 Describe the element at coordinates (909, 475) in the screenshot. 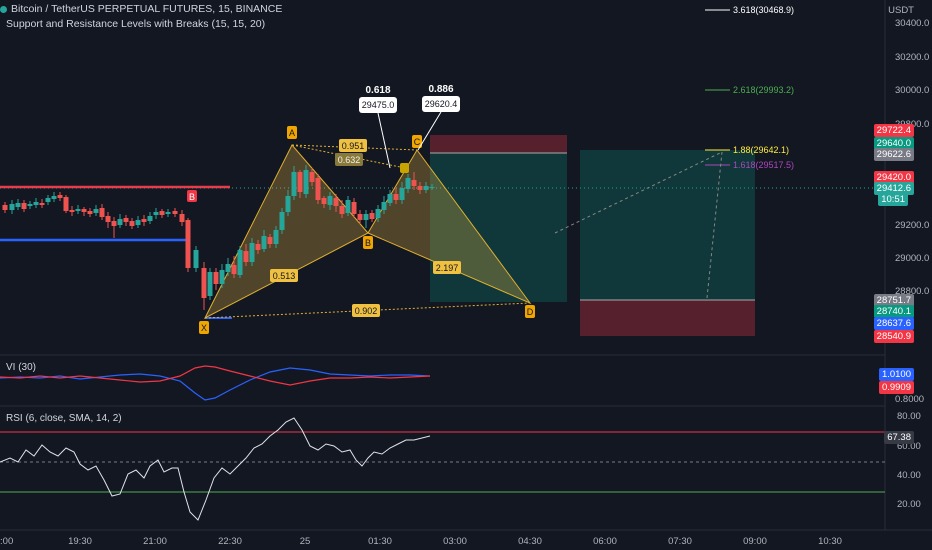

I see `rsi-axis-tick: 40.00` at that location.